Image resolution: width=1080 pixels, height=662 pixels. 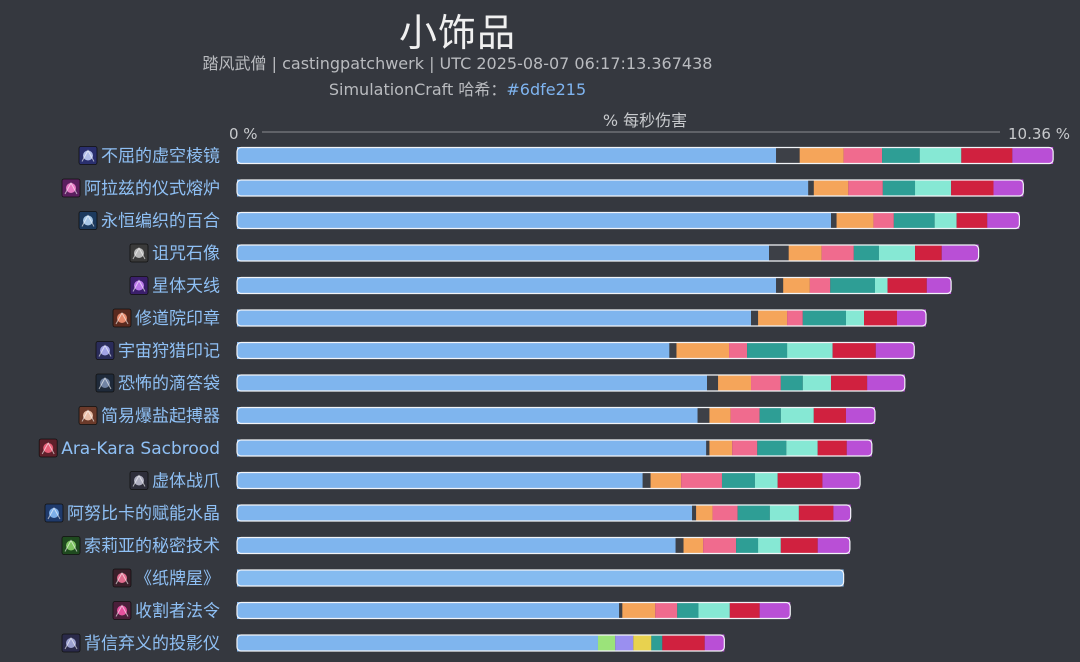 I want to click on category-label: 不屈的虚空棱镜, so click(x=160, y=157).